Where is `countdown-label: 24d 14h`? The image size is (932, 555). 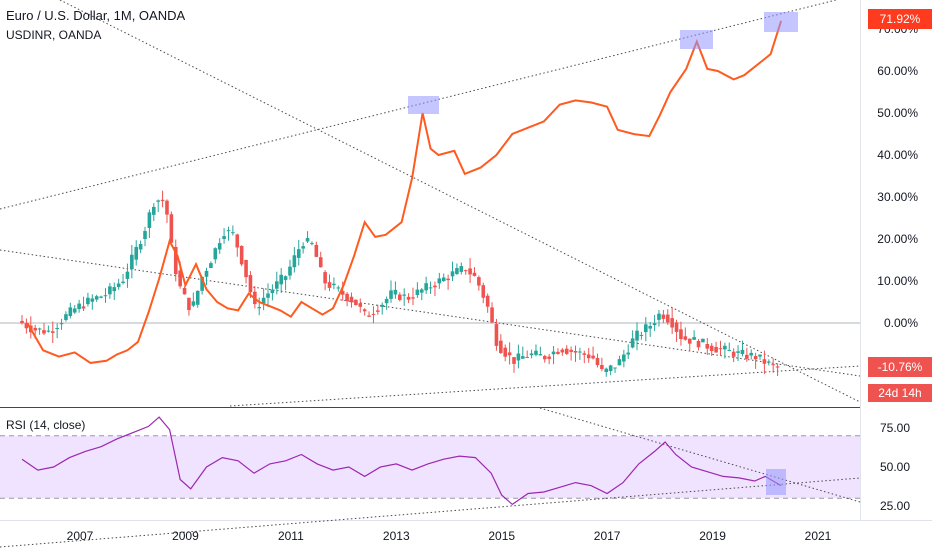
countdown-label: 24d 14h is located at coordinates (899, 393).